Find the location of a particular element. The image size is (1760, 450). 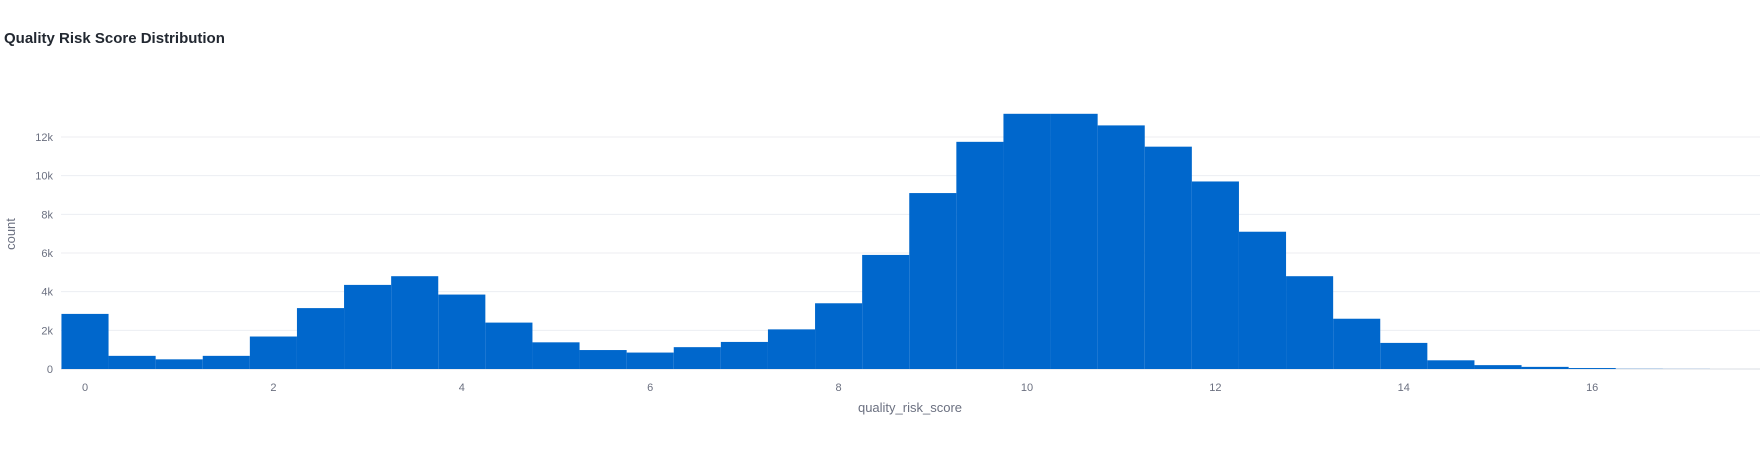

y-tick-label: 8k is located at coordinates (47, 215).